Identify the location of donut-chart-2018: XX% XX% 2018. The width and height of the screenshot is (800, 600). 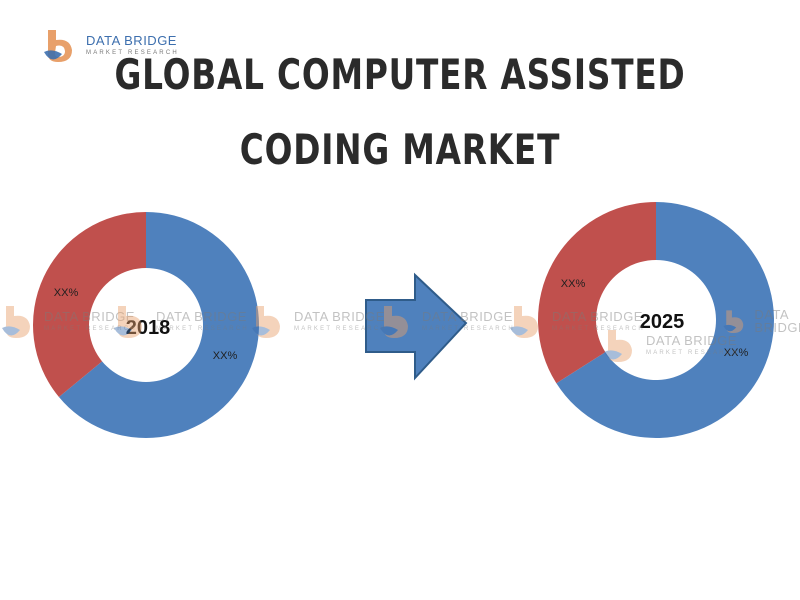
(146, 325).